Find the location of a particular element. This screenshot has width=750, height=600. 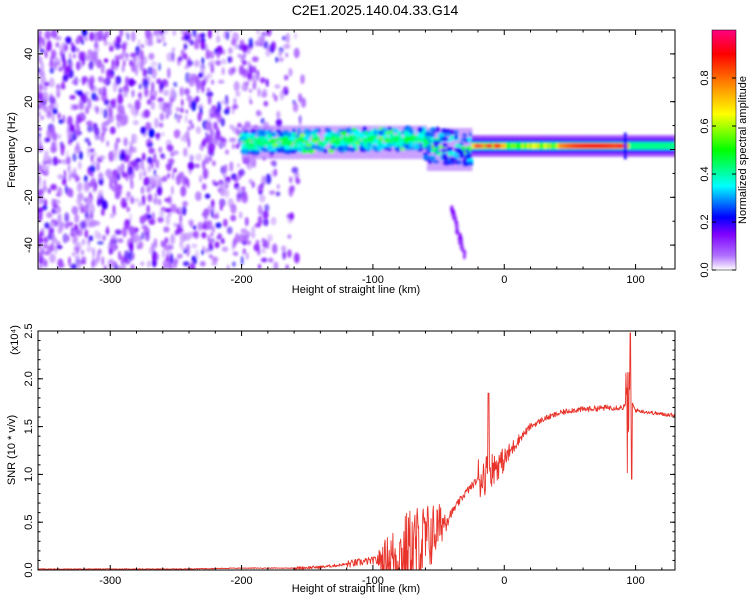

colorbar-tick-label: 0.4 is located at coordinates (705, 173).